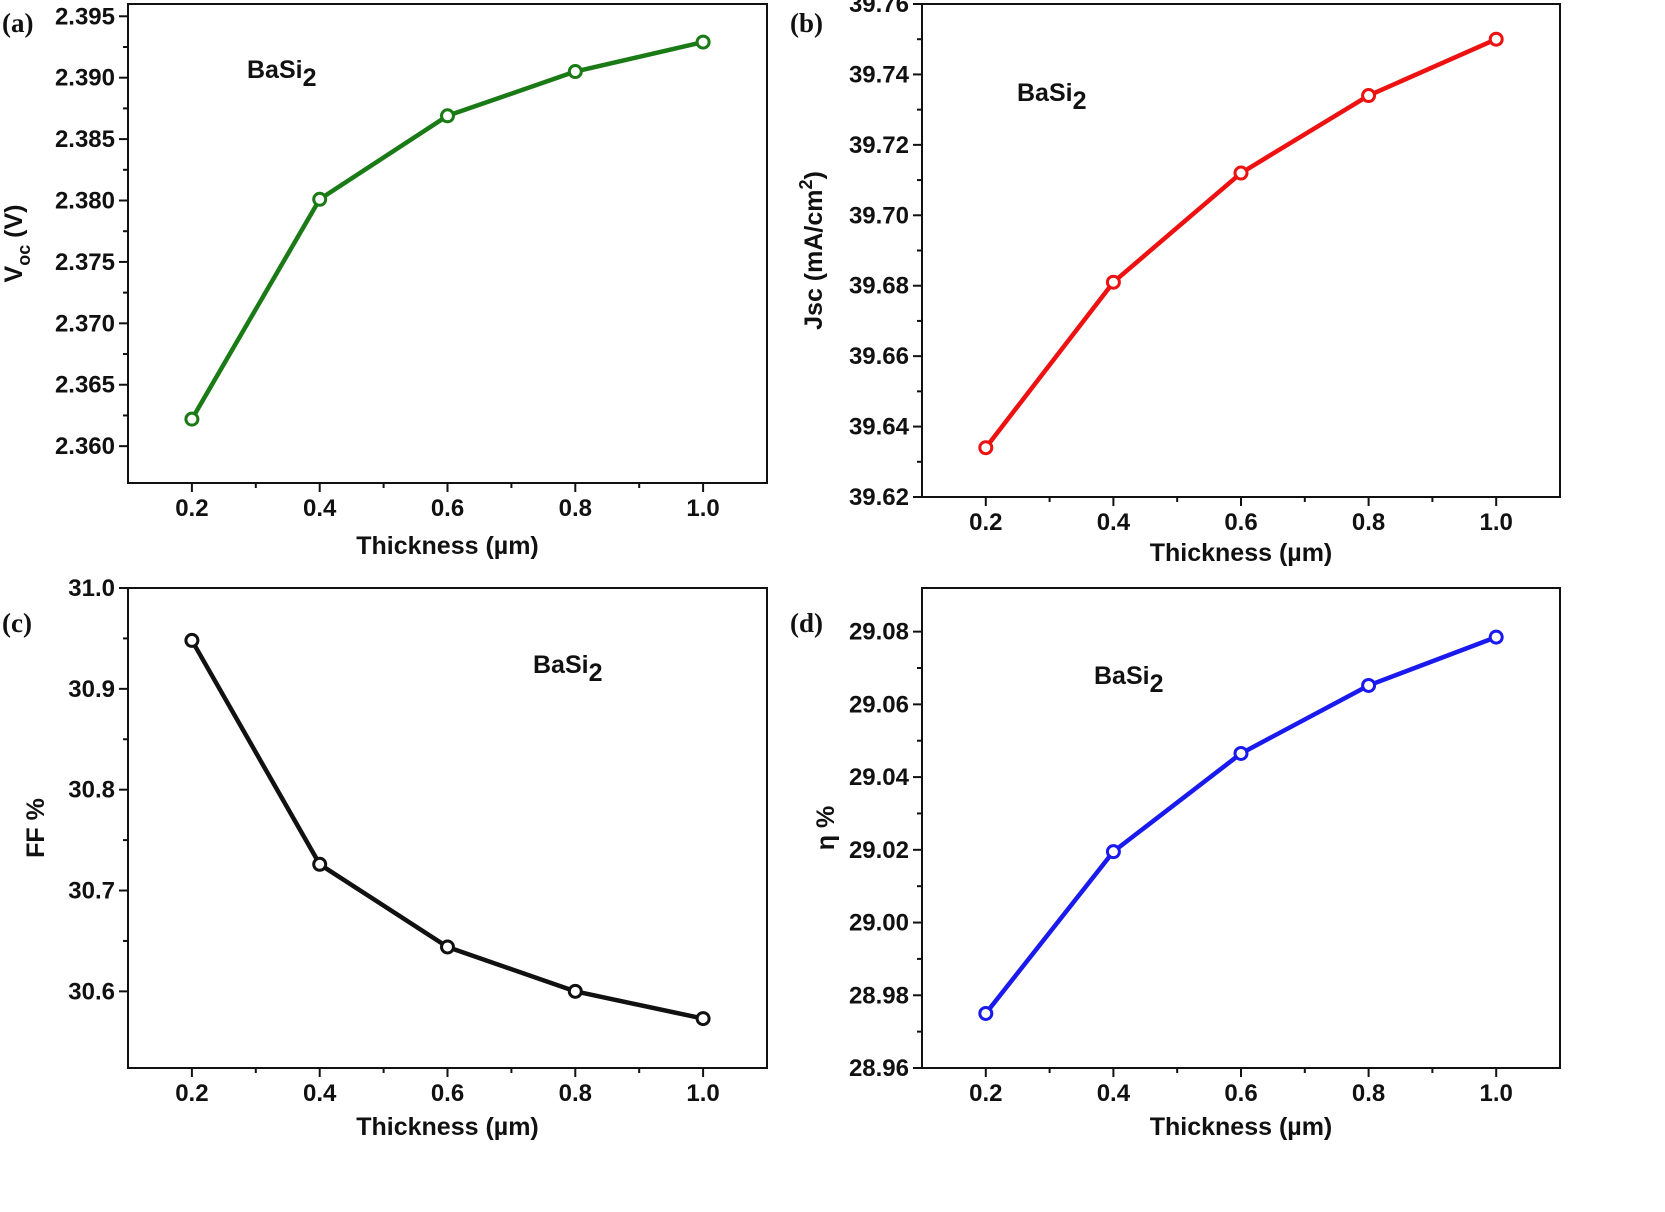 The width and height of the screenshot is (1665, 1212). I want to click on x-axis-a: 0.2 0.4 0.6 0.8 1.0, so click(447, 502).